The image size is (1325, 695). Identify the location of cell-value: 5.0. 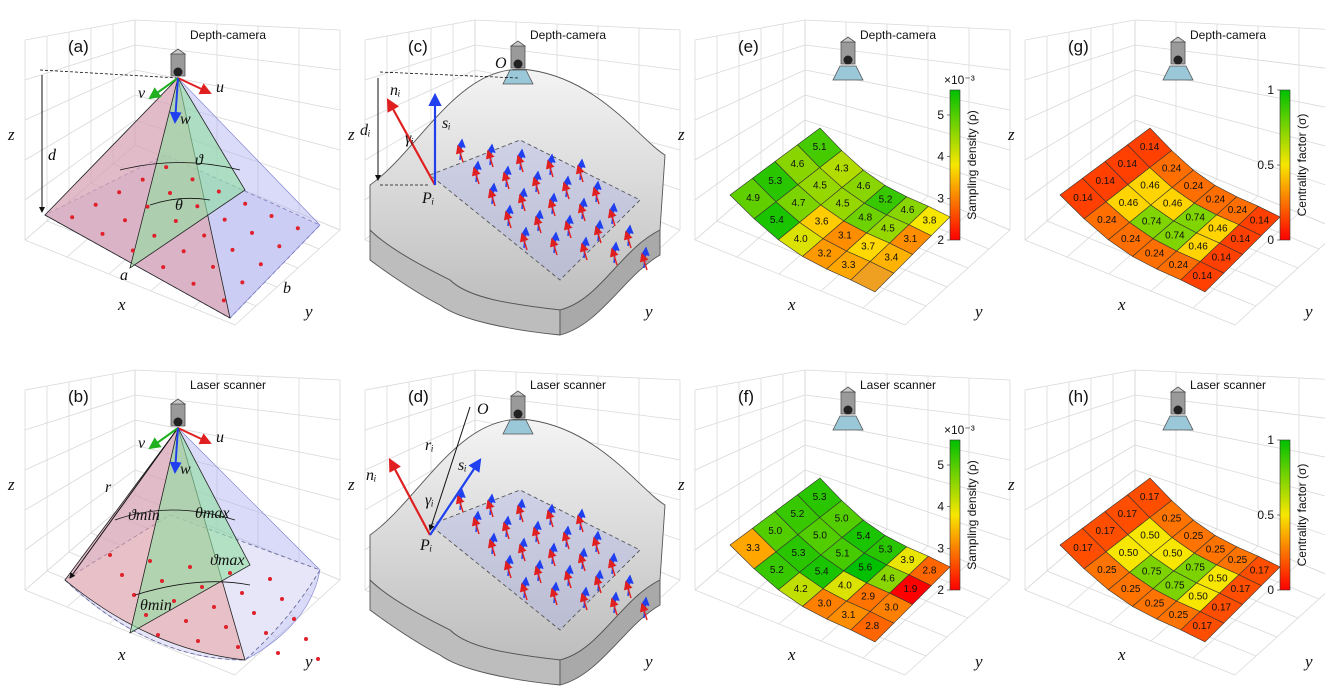
(842, 518).